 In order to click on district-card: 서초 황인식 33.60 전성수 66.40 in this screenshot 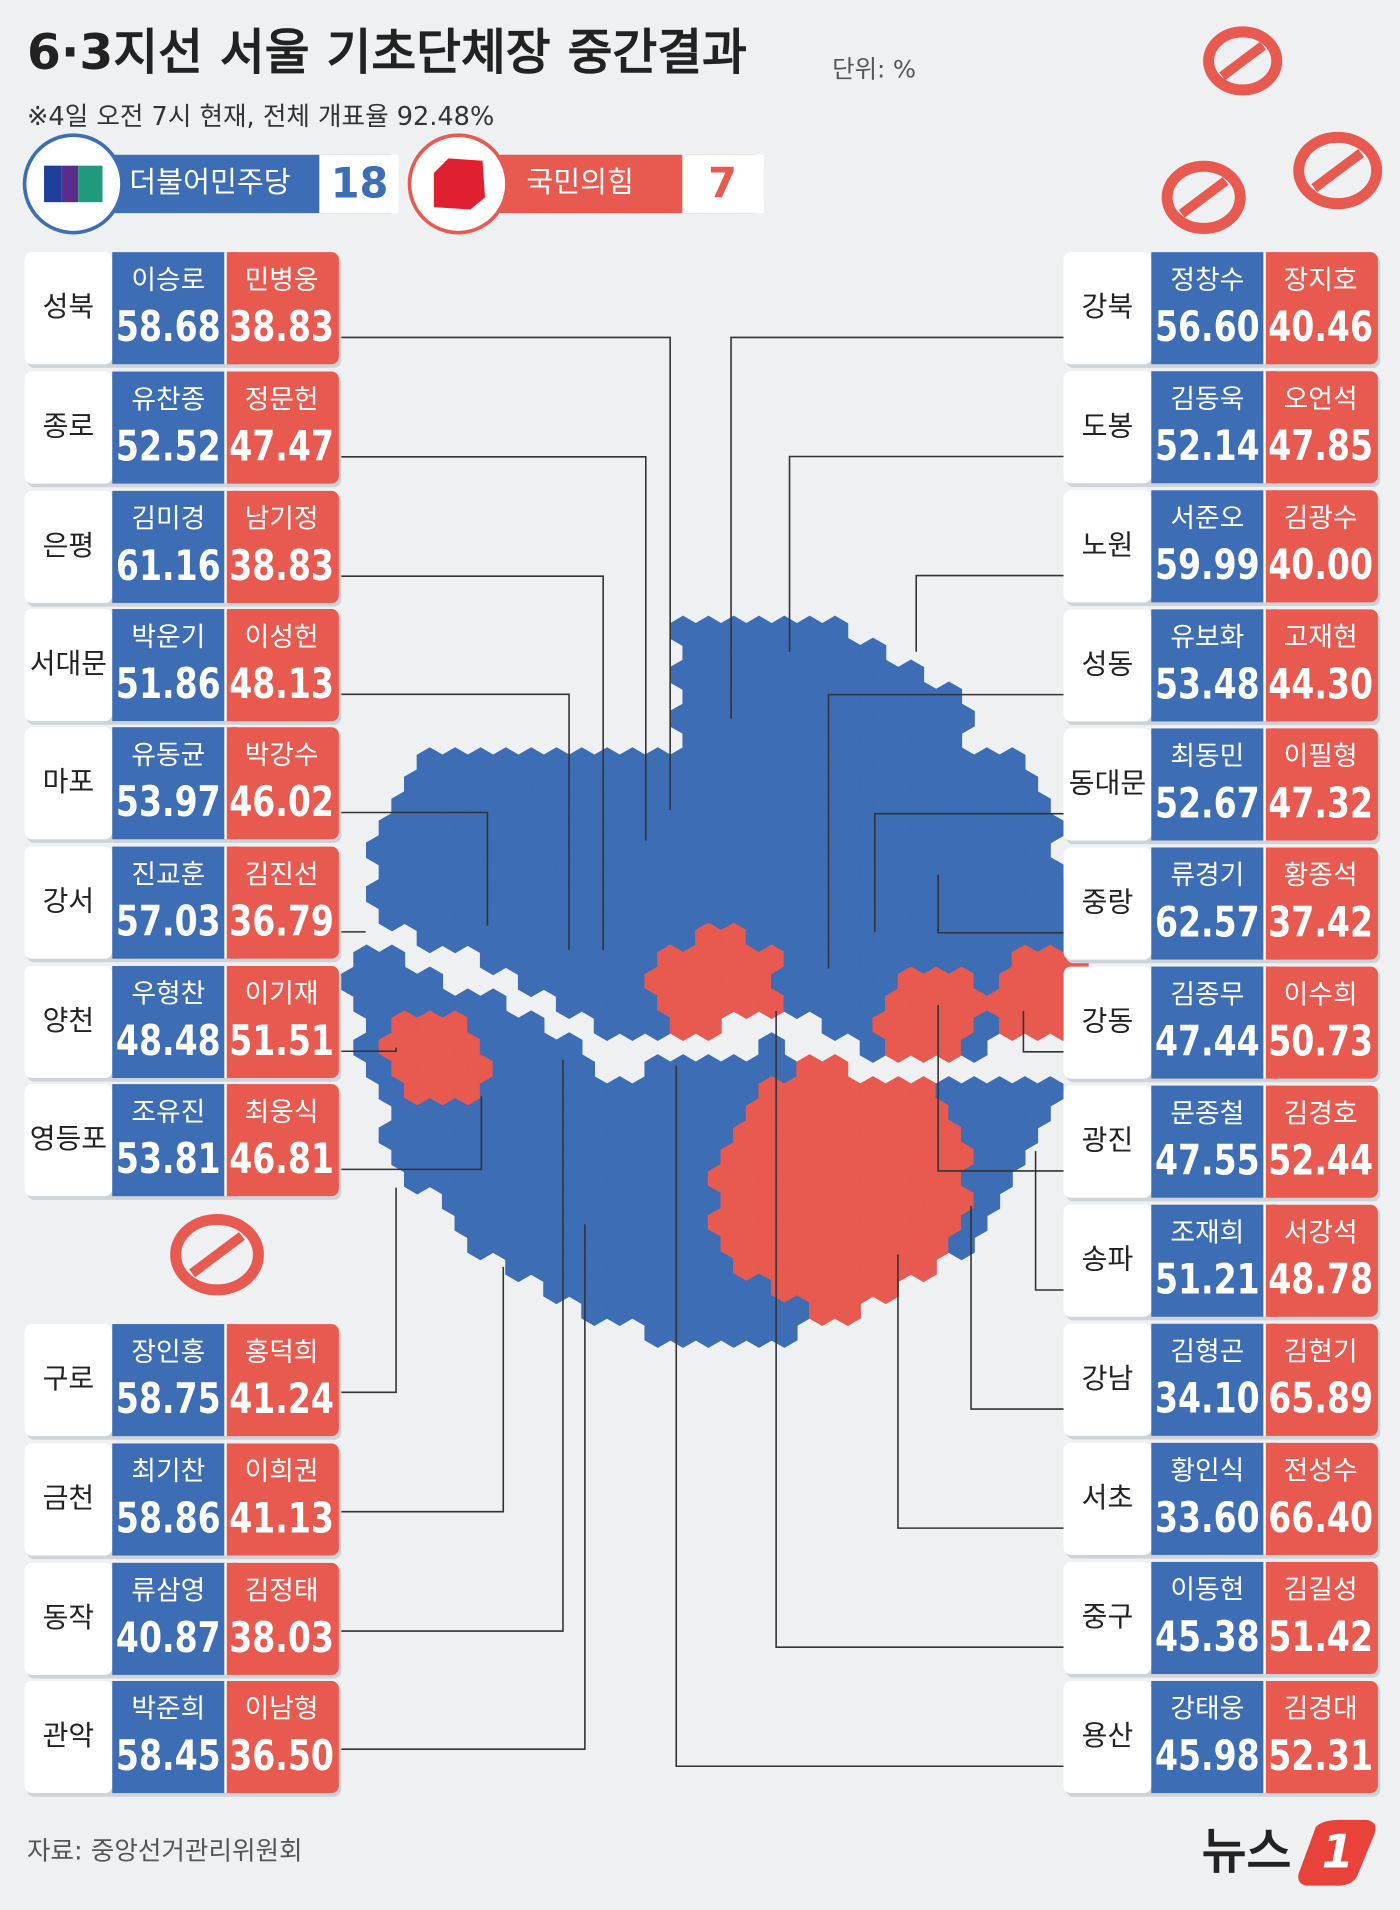, I will do `click(1222, 1500)`.